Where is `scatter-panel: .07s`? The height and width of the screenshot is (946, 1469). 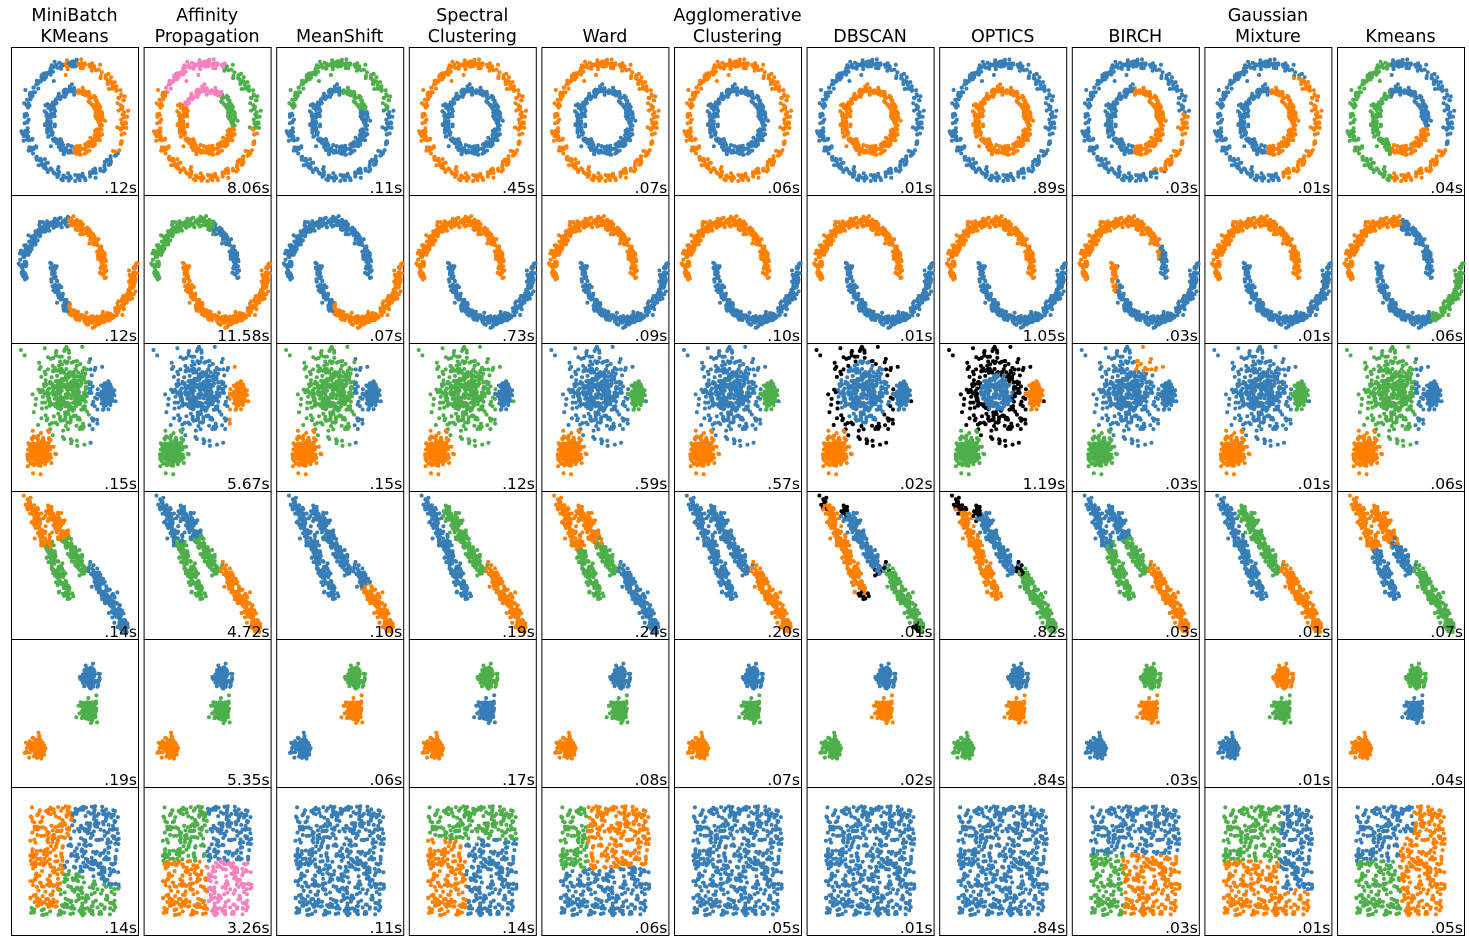 scatter-panel: .07s is located at coordinates (605, 123).